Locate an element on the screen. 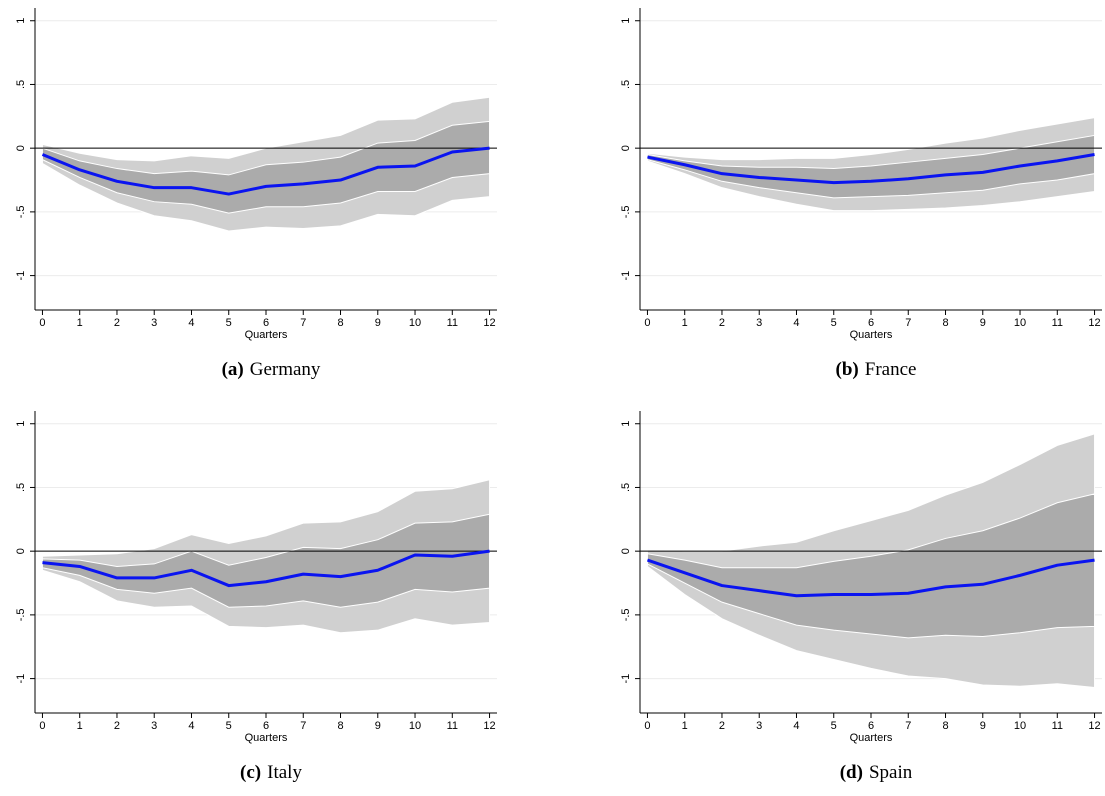 This screenshot has height=796, width=1105. caption-title: Germany is located at coordinates (285, 369).